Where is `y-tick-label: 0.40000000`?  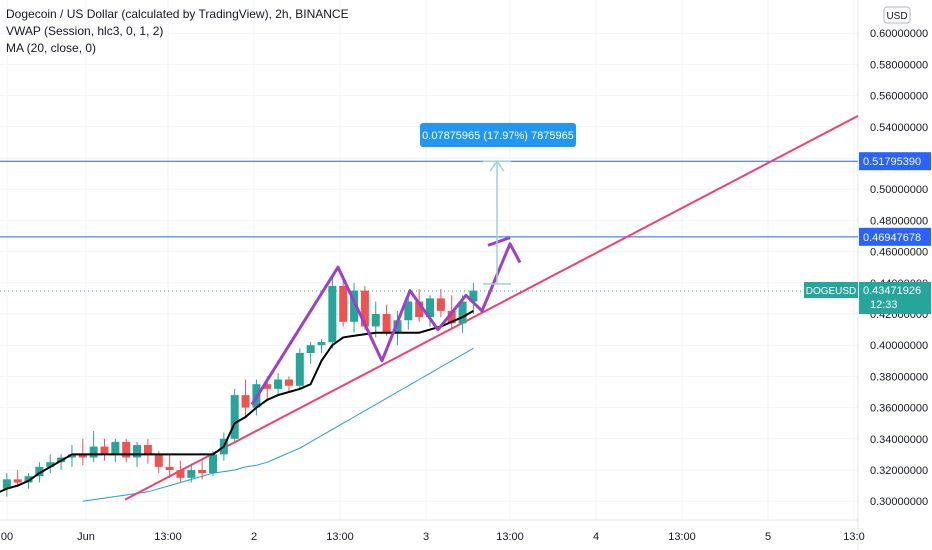
y-tick-label: 0.40000000 is located at coordinates (899, 346).